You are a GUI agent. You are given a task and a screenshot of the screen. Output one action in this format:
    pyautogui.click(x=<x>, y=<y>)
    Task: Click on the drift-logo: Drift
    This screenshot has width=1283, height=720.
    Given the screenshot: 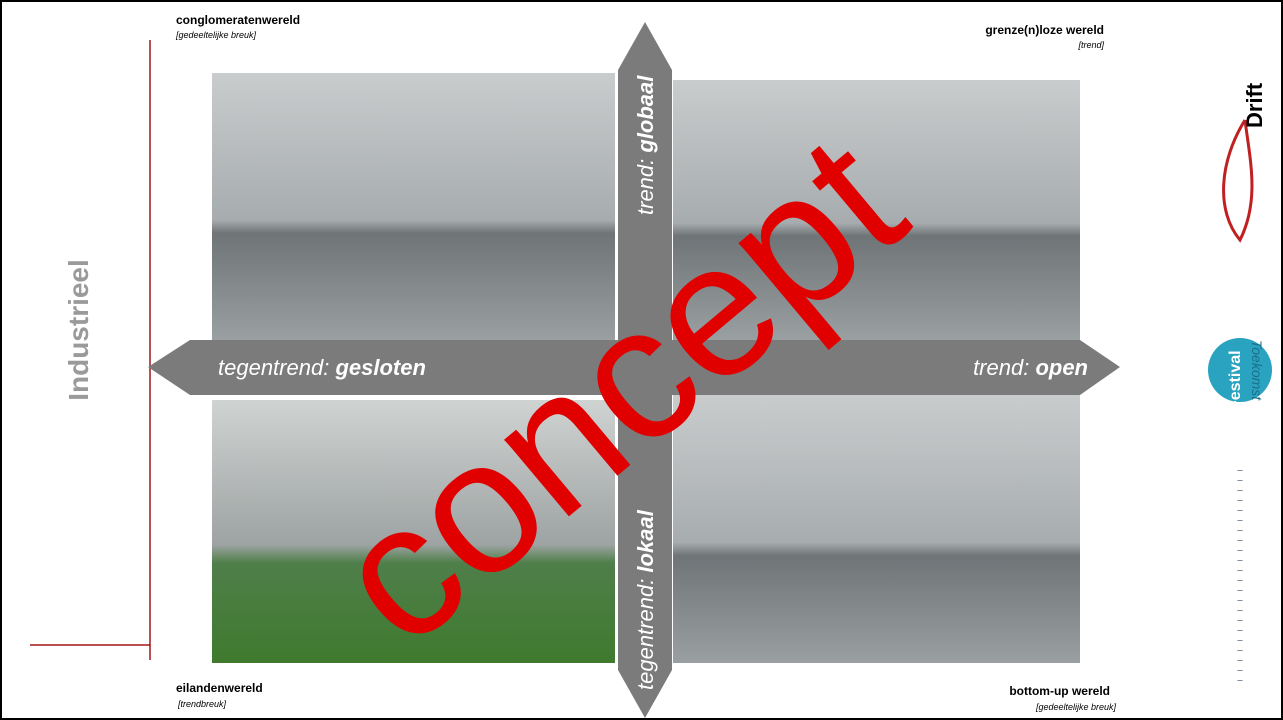 What is the action you would take?
    pyautogui.click(x=1254, y=105)
    